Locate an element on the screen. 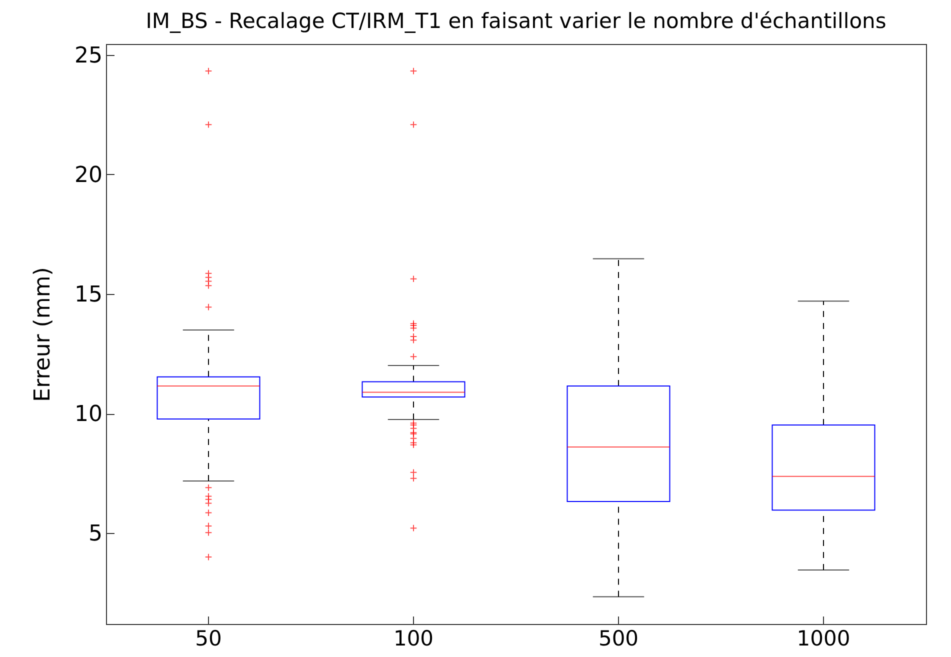  y-tick-label: 10 is located at coordinates (88, 415).